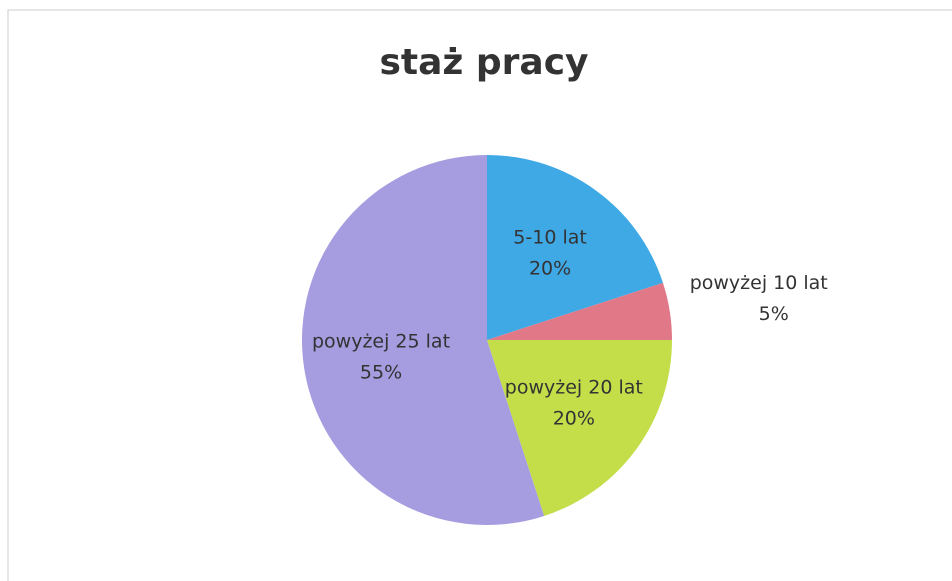  What do you see at coordinates (381, 372) in the screenshot?
I see `data-label-value: 55%` at bounding box center [381, 372].